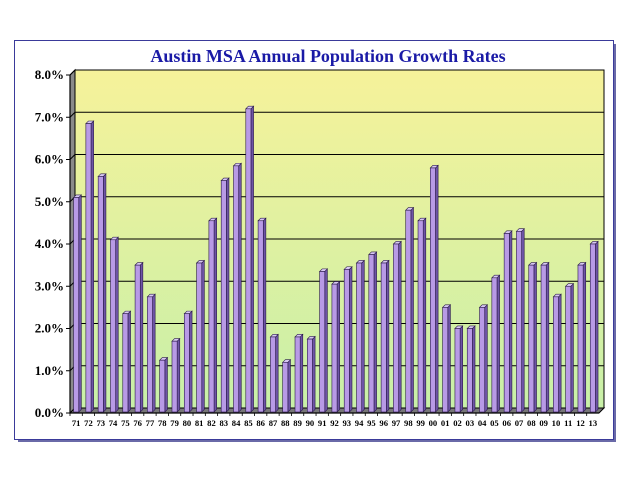 This screenshot has width=638, height=479. Describe the element at coordinates (236, 423) in the screenshot. I see `x-tick-label: 84` at that location.